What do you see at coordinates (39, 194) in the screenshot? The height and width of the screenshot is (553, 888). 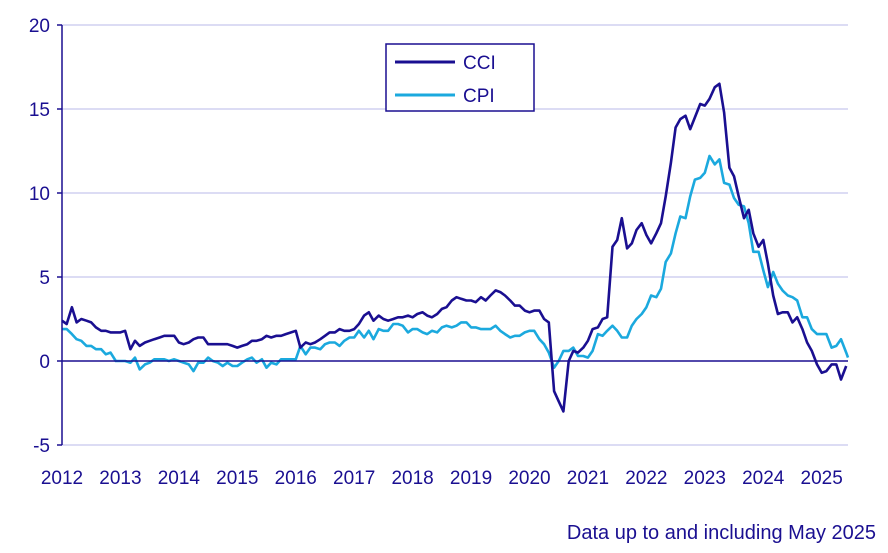 I see `y-tick-label: 10` at bounding box center [39, 194].